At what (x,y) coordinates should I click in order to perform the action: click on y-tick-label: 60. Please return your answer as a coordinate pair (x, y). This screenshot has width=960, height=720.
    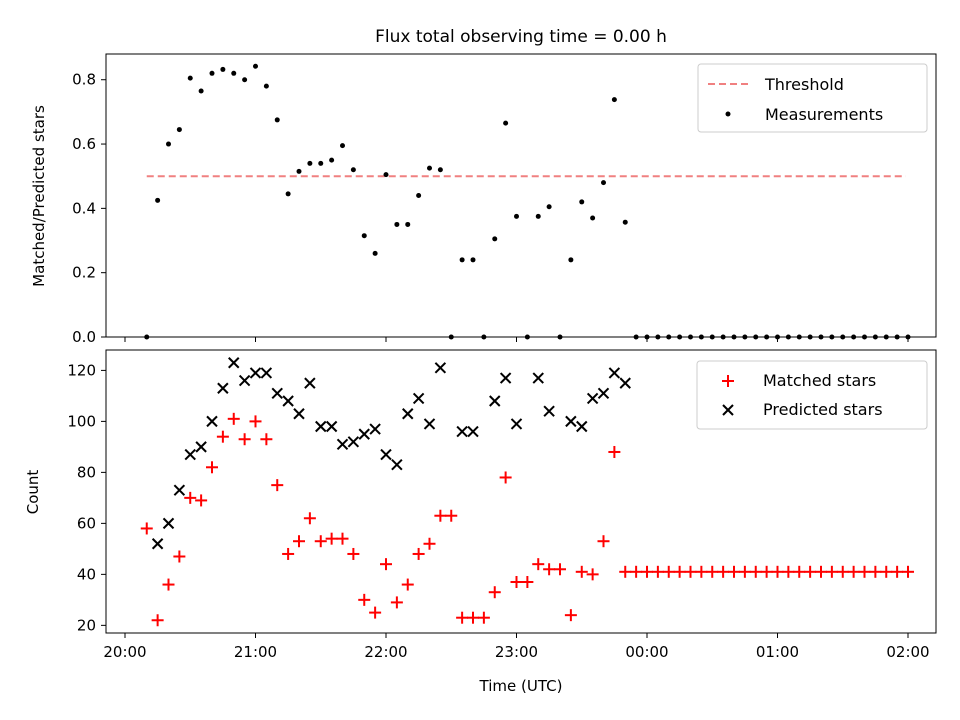
    Looking at the image, I should click on (86, 523).